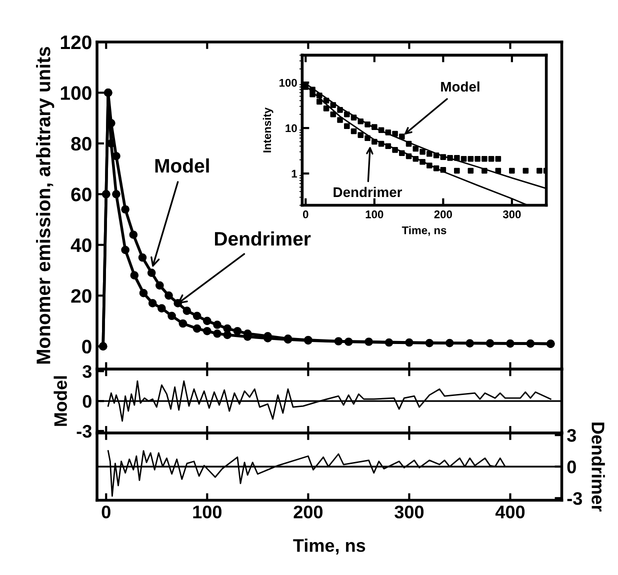 This screenshot has width=618, height=575. Describe the element at coordinates (571, 467) in the screenshot. I see `y2-tick-label: 0` at that location.